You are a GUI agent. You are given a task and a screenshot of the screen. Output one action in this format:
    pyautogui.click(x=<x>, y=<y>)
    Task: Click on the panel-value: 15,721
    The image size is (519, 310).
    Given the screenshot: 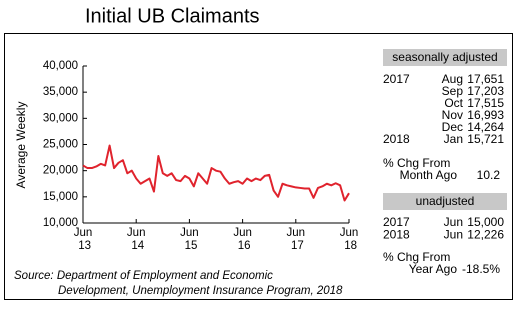 What is the action you would take?
    pyautogui.click(x=485, y=139)
    